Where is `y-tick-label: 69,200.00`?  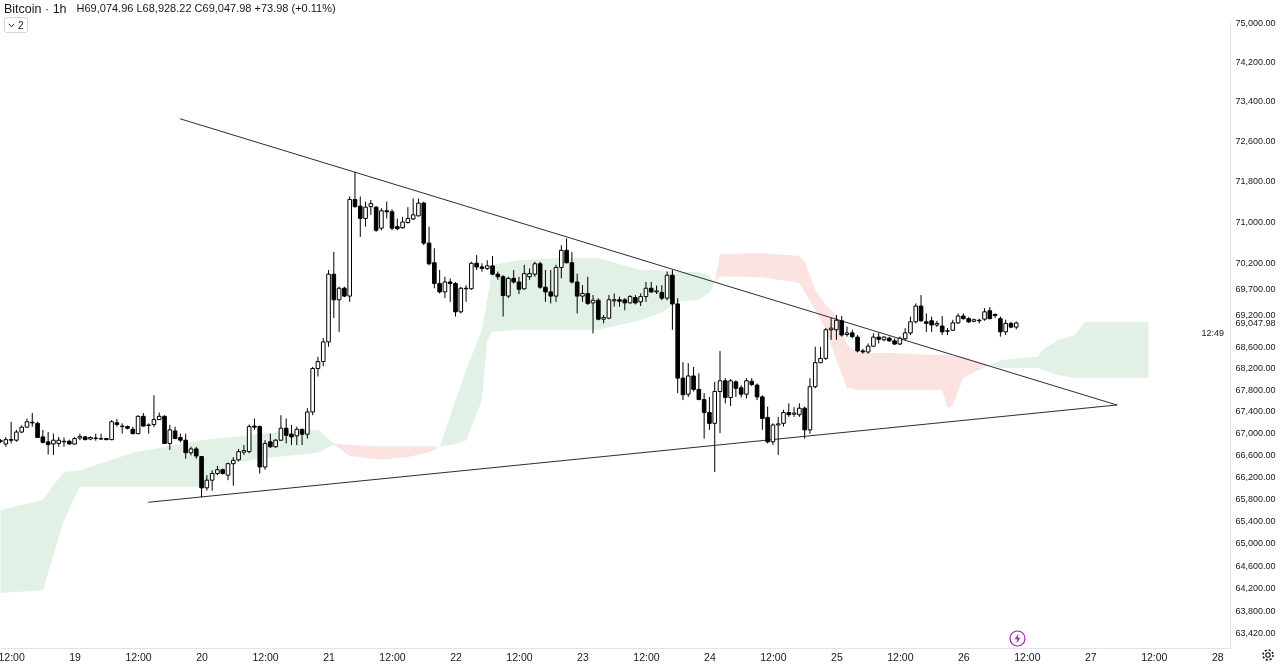 y-tick-label: 69,200.00 is located at coordinates (1255, 315).